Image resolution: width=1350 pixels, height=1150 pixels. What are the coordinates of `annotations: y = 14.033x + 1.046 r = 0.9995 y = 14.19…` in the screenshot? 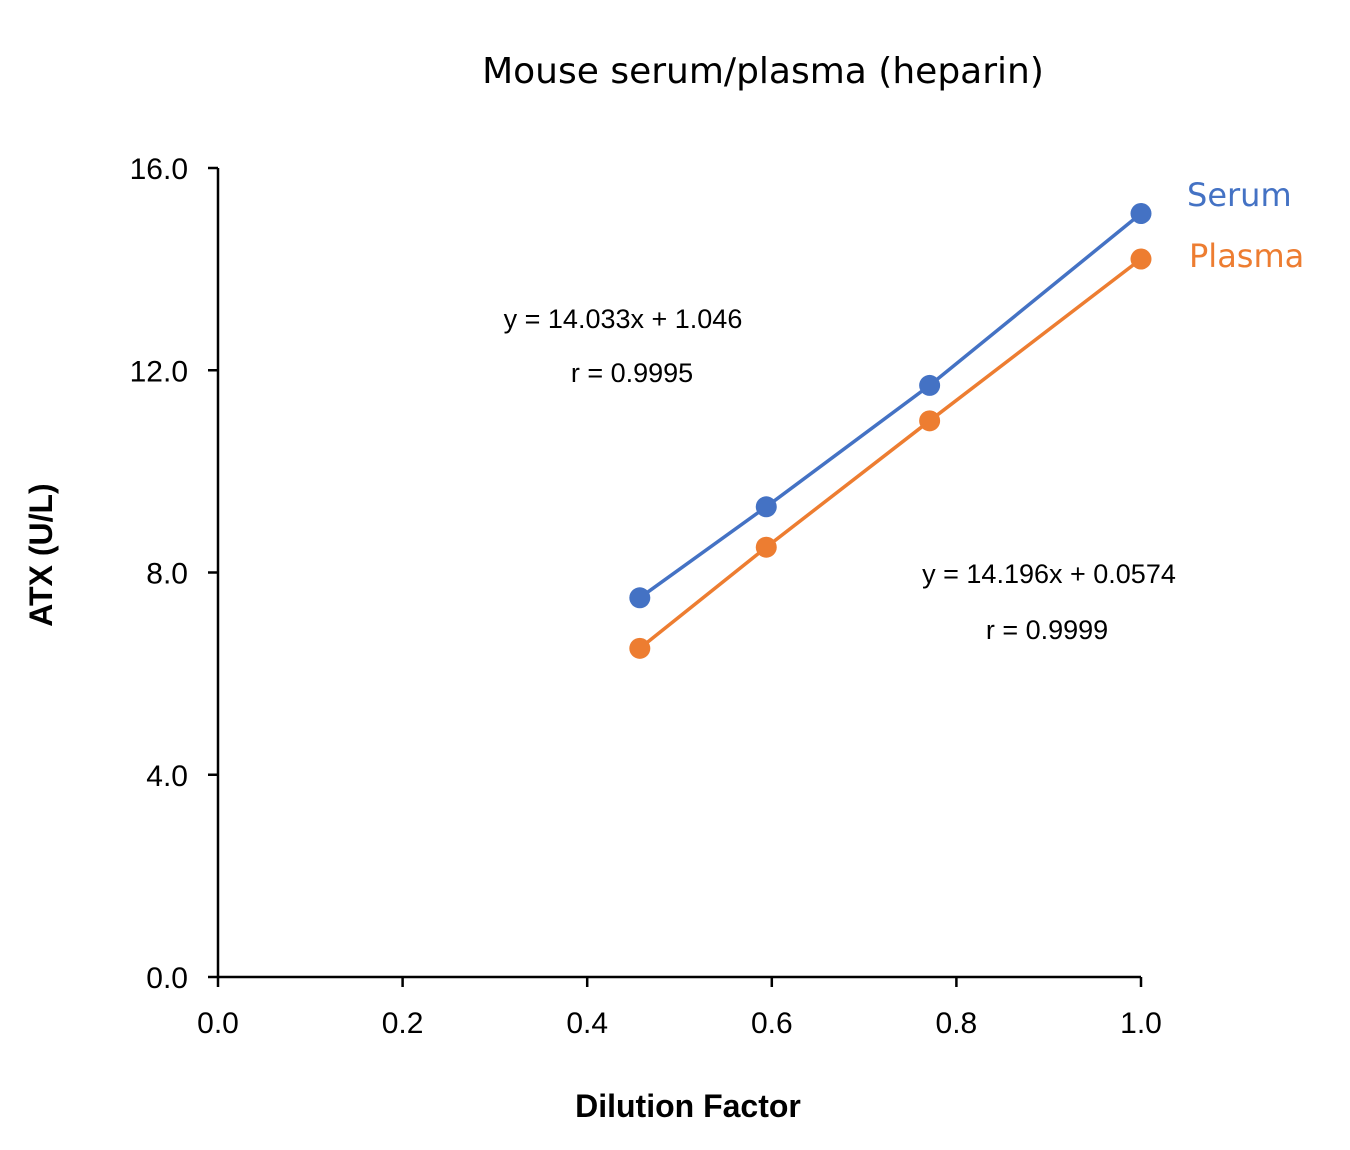 It's located at (840, 474).